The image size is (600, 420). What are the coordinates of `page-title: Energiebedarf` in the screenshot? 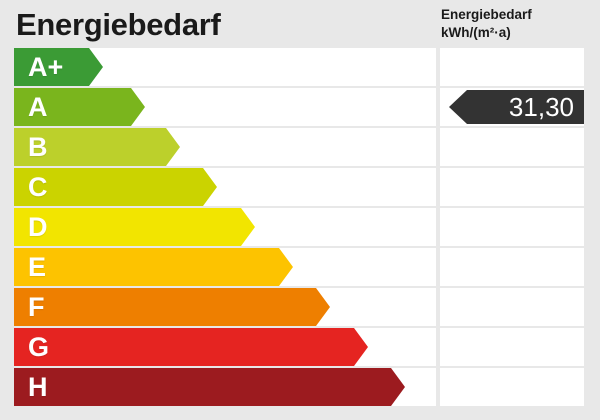 It's located at (118, 24).